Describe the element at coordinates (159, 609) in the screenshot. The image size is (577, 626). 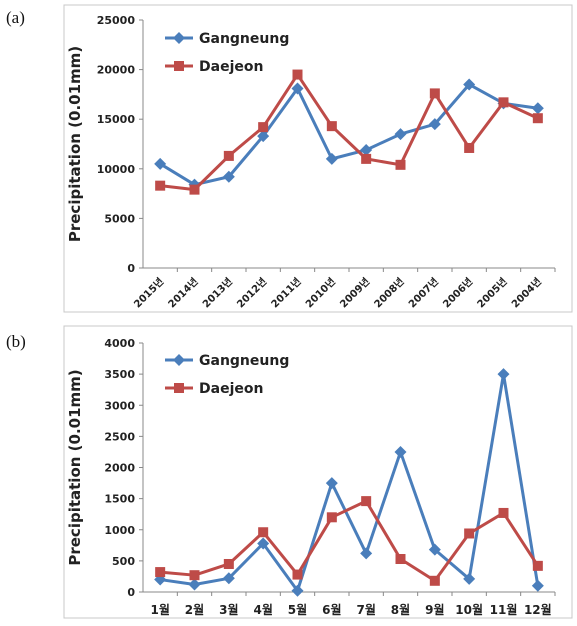
I see `x-tick-label: 1월` at that location.